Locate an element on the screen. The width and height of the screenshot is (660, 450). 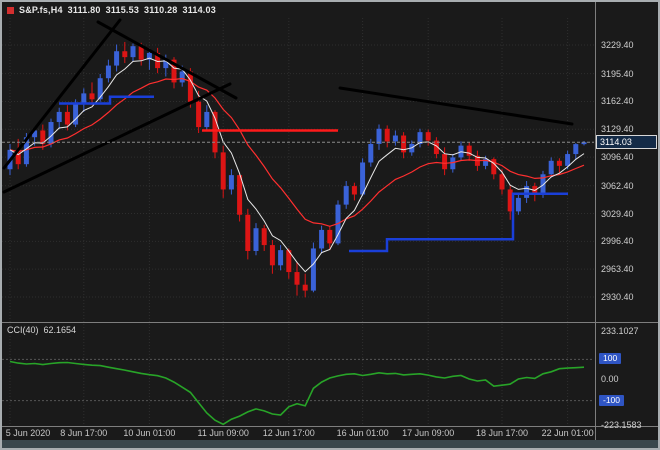
cci-name: CCI(40) is located at coordinates (23, 330).